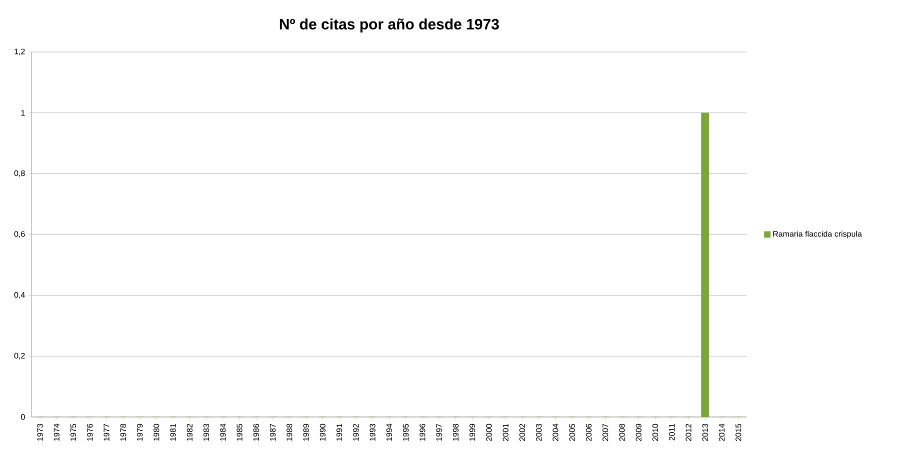  I want to click on x-tick-label: 2010, so click(655, 432).